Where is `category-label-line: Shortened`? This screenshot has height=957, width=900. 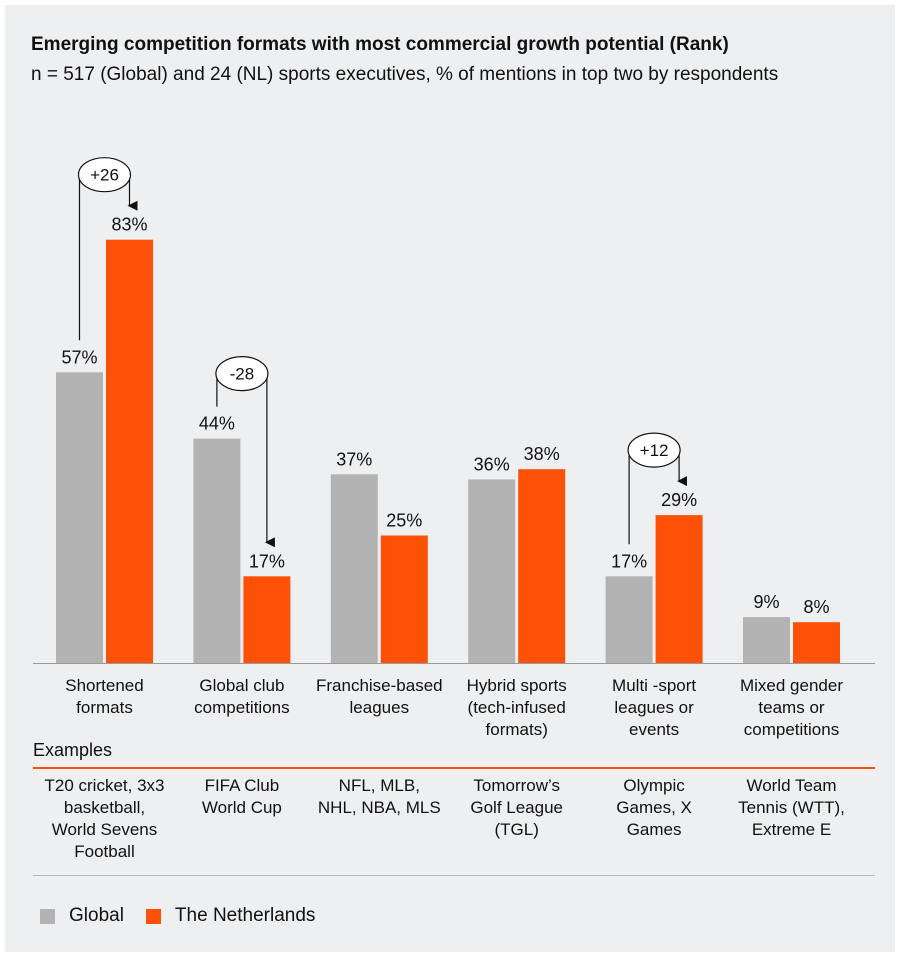 category-label-line: Shortened is located at coordinates (104, 685).